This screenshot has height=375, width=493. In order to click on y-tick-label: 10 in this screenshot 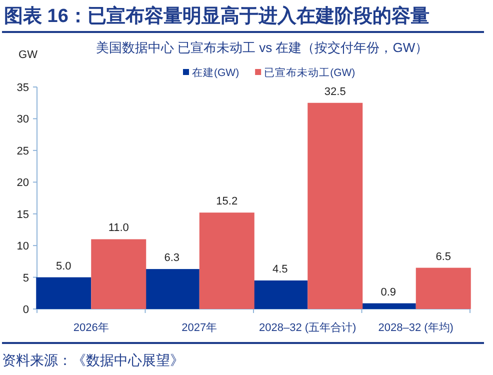, I will do `click(22, 246)`.